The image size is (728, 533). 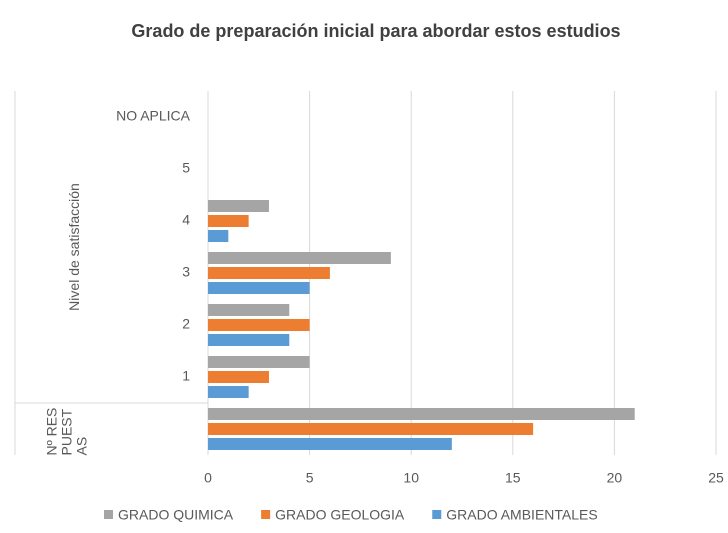 I want to click on x-tick-label: 15, so click(x=513, y=478).